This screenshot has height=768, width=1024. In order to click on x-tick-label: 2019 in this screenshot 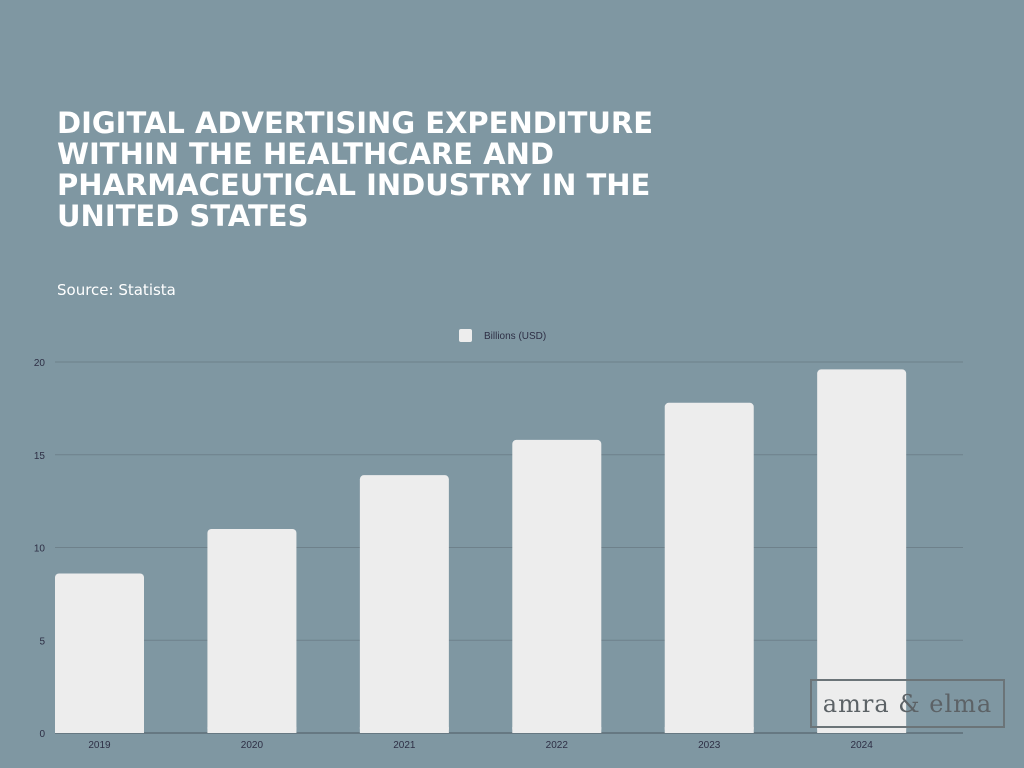, I will do `click(99, 745)`.